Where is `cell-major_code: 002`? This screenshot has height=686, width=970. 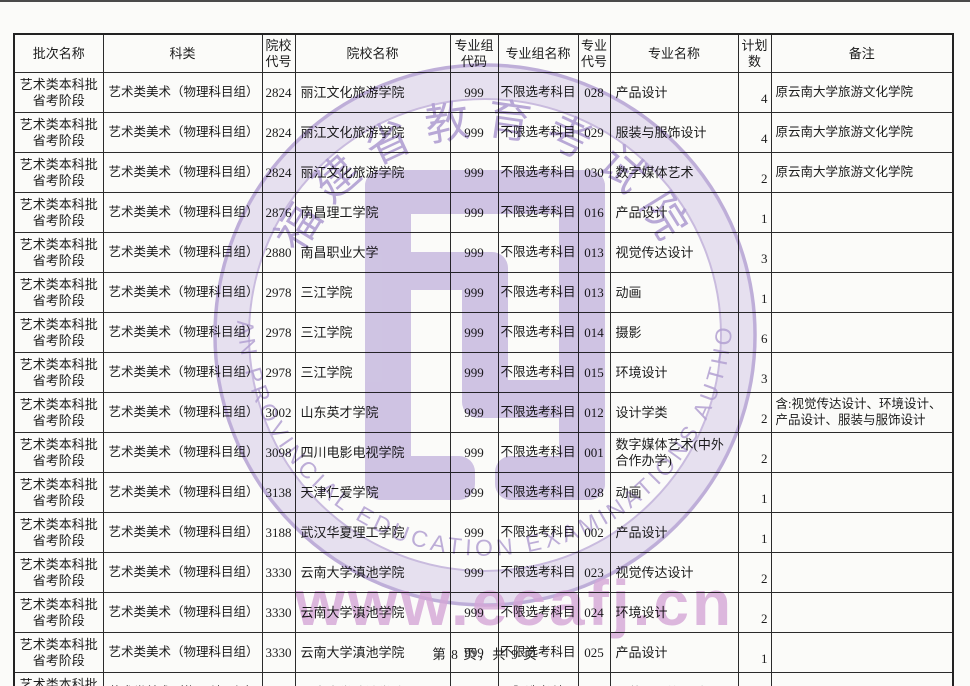 cell-major_code: 002 is located at coordinates (594, 532).